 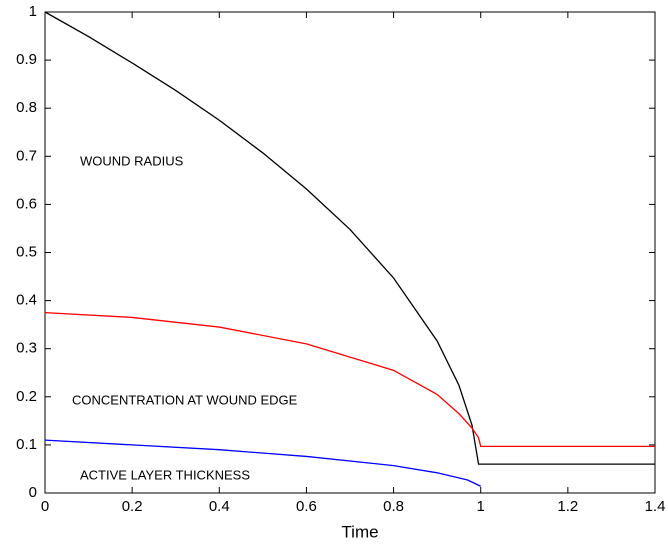 I want to click on x-tick-label: 0, so click(x=45, y=506).